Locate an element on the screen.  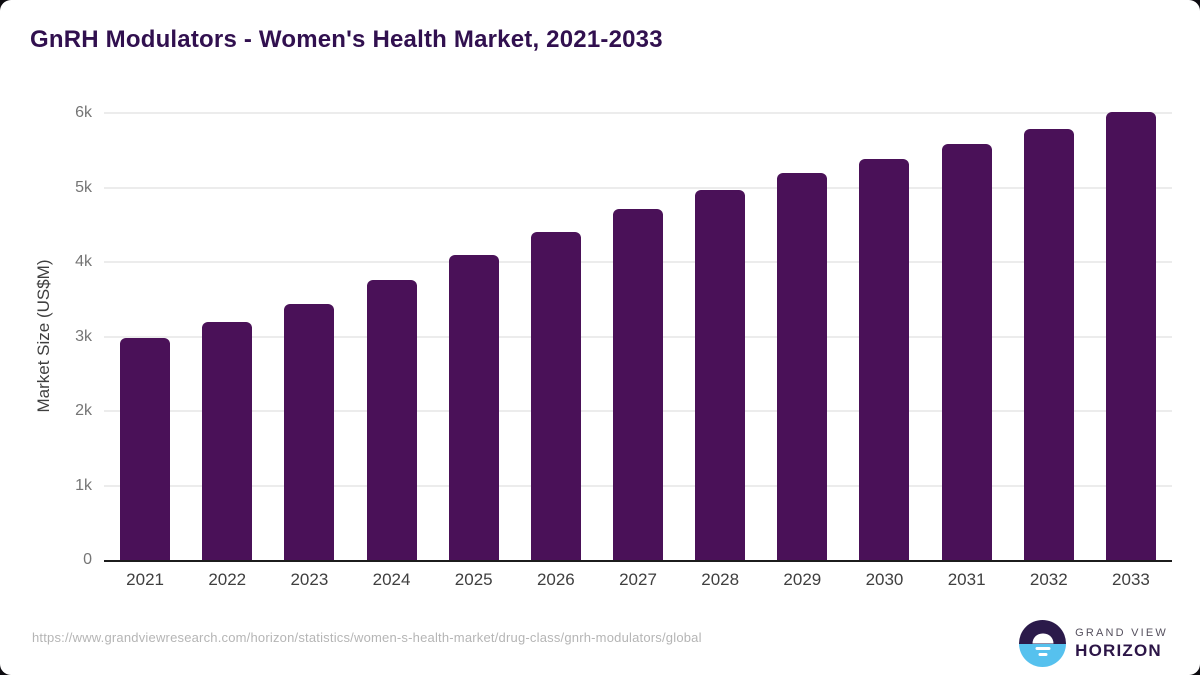
bar-2032 is located at coordinates (1048, 344).